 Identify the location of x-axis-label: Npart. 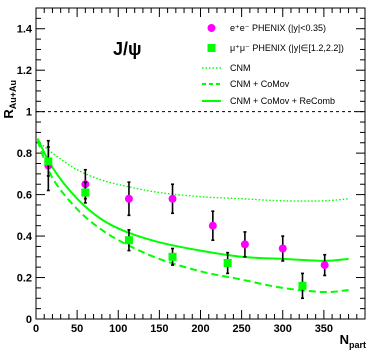
(353, 341).